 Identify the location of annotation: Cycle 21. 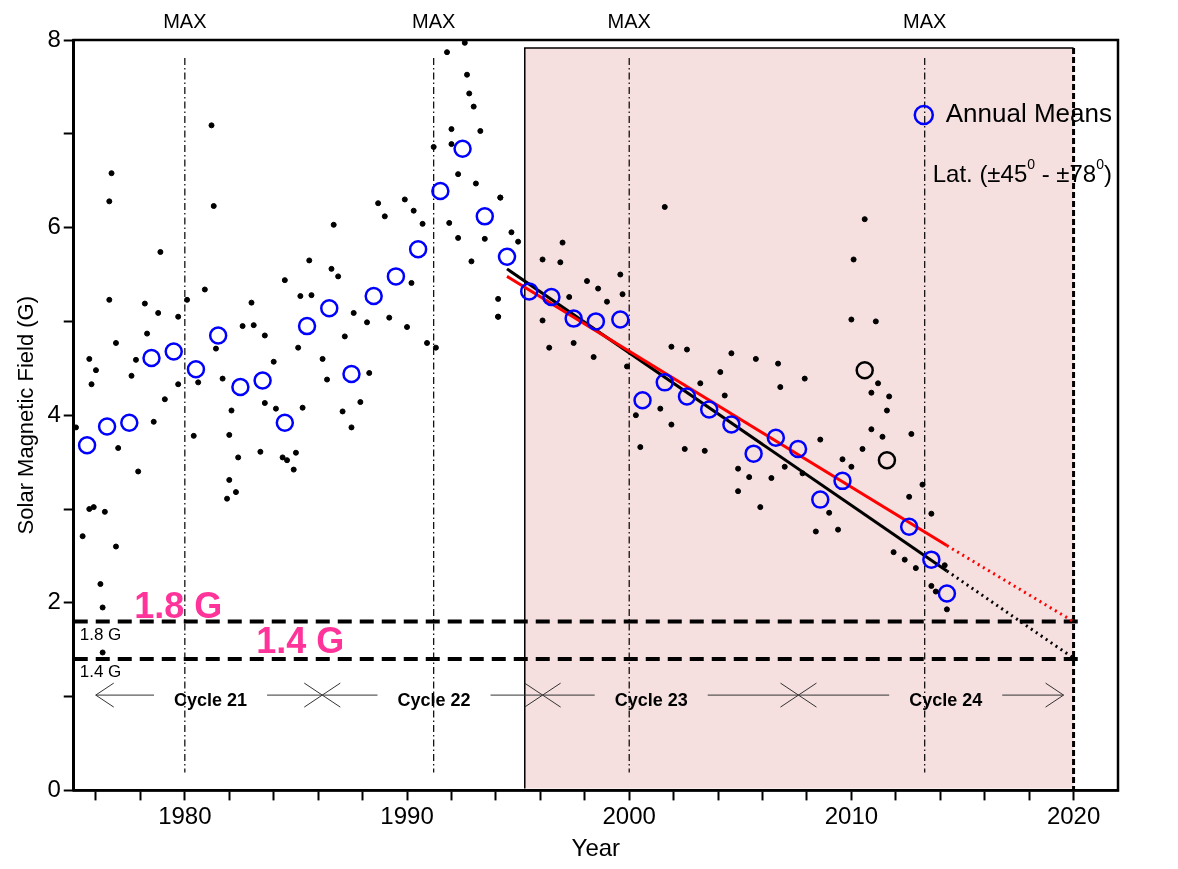
(211, 700).